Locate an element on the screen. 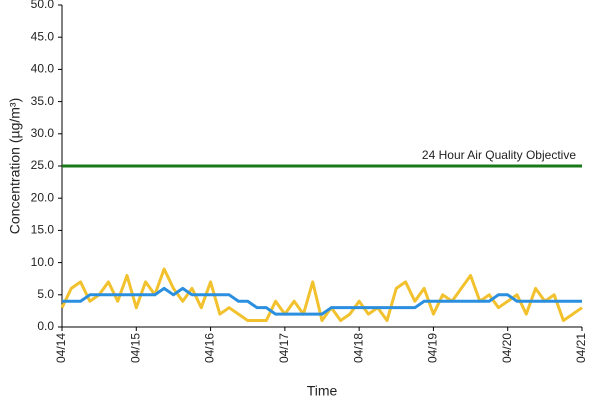  x-tick-label: 04/18 is located at coordinates (358, 348).